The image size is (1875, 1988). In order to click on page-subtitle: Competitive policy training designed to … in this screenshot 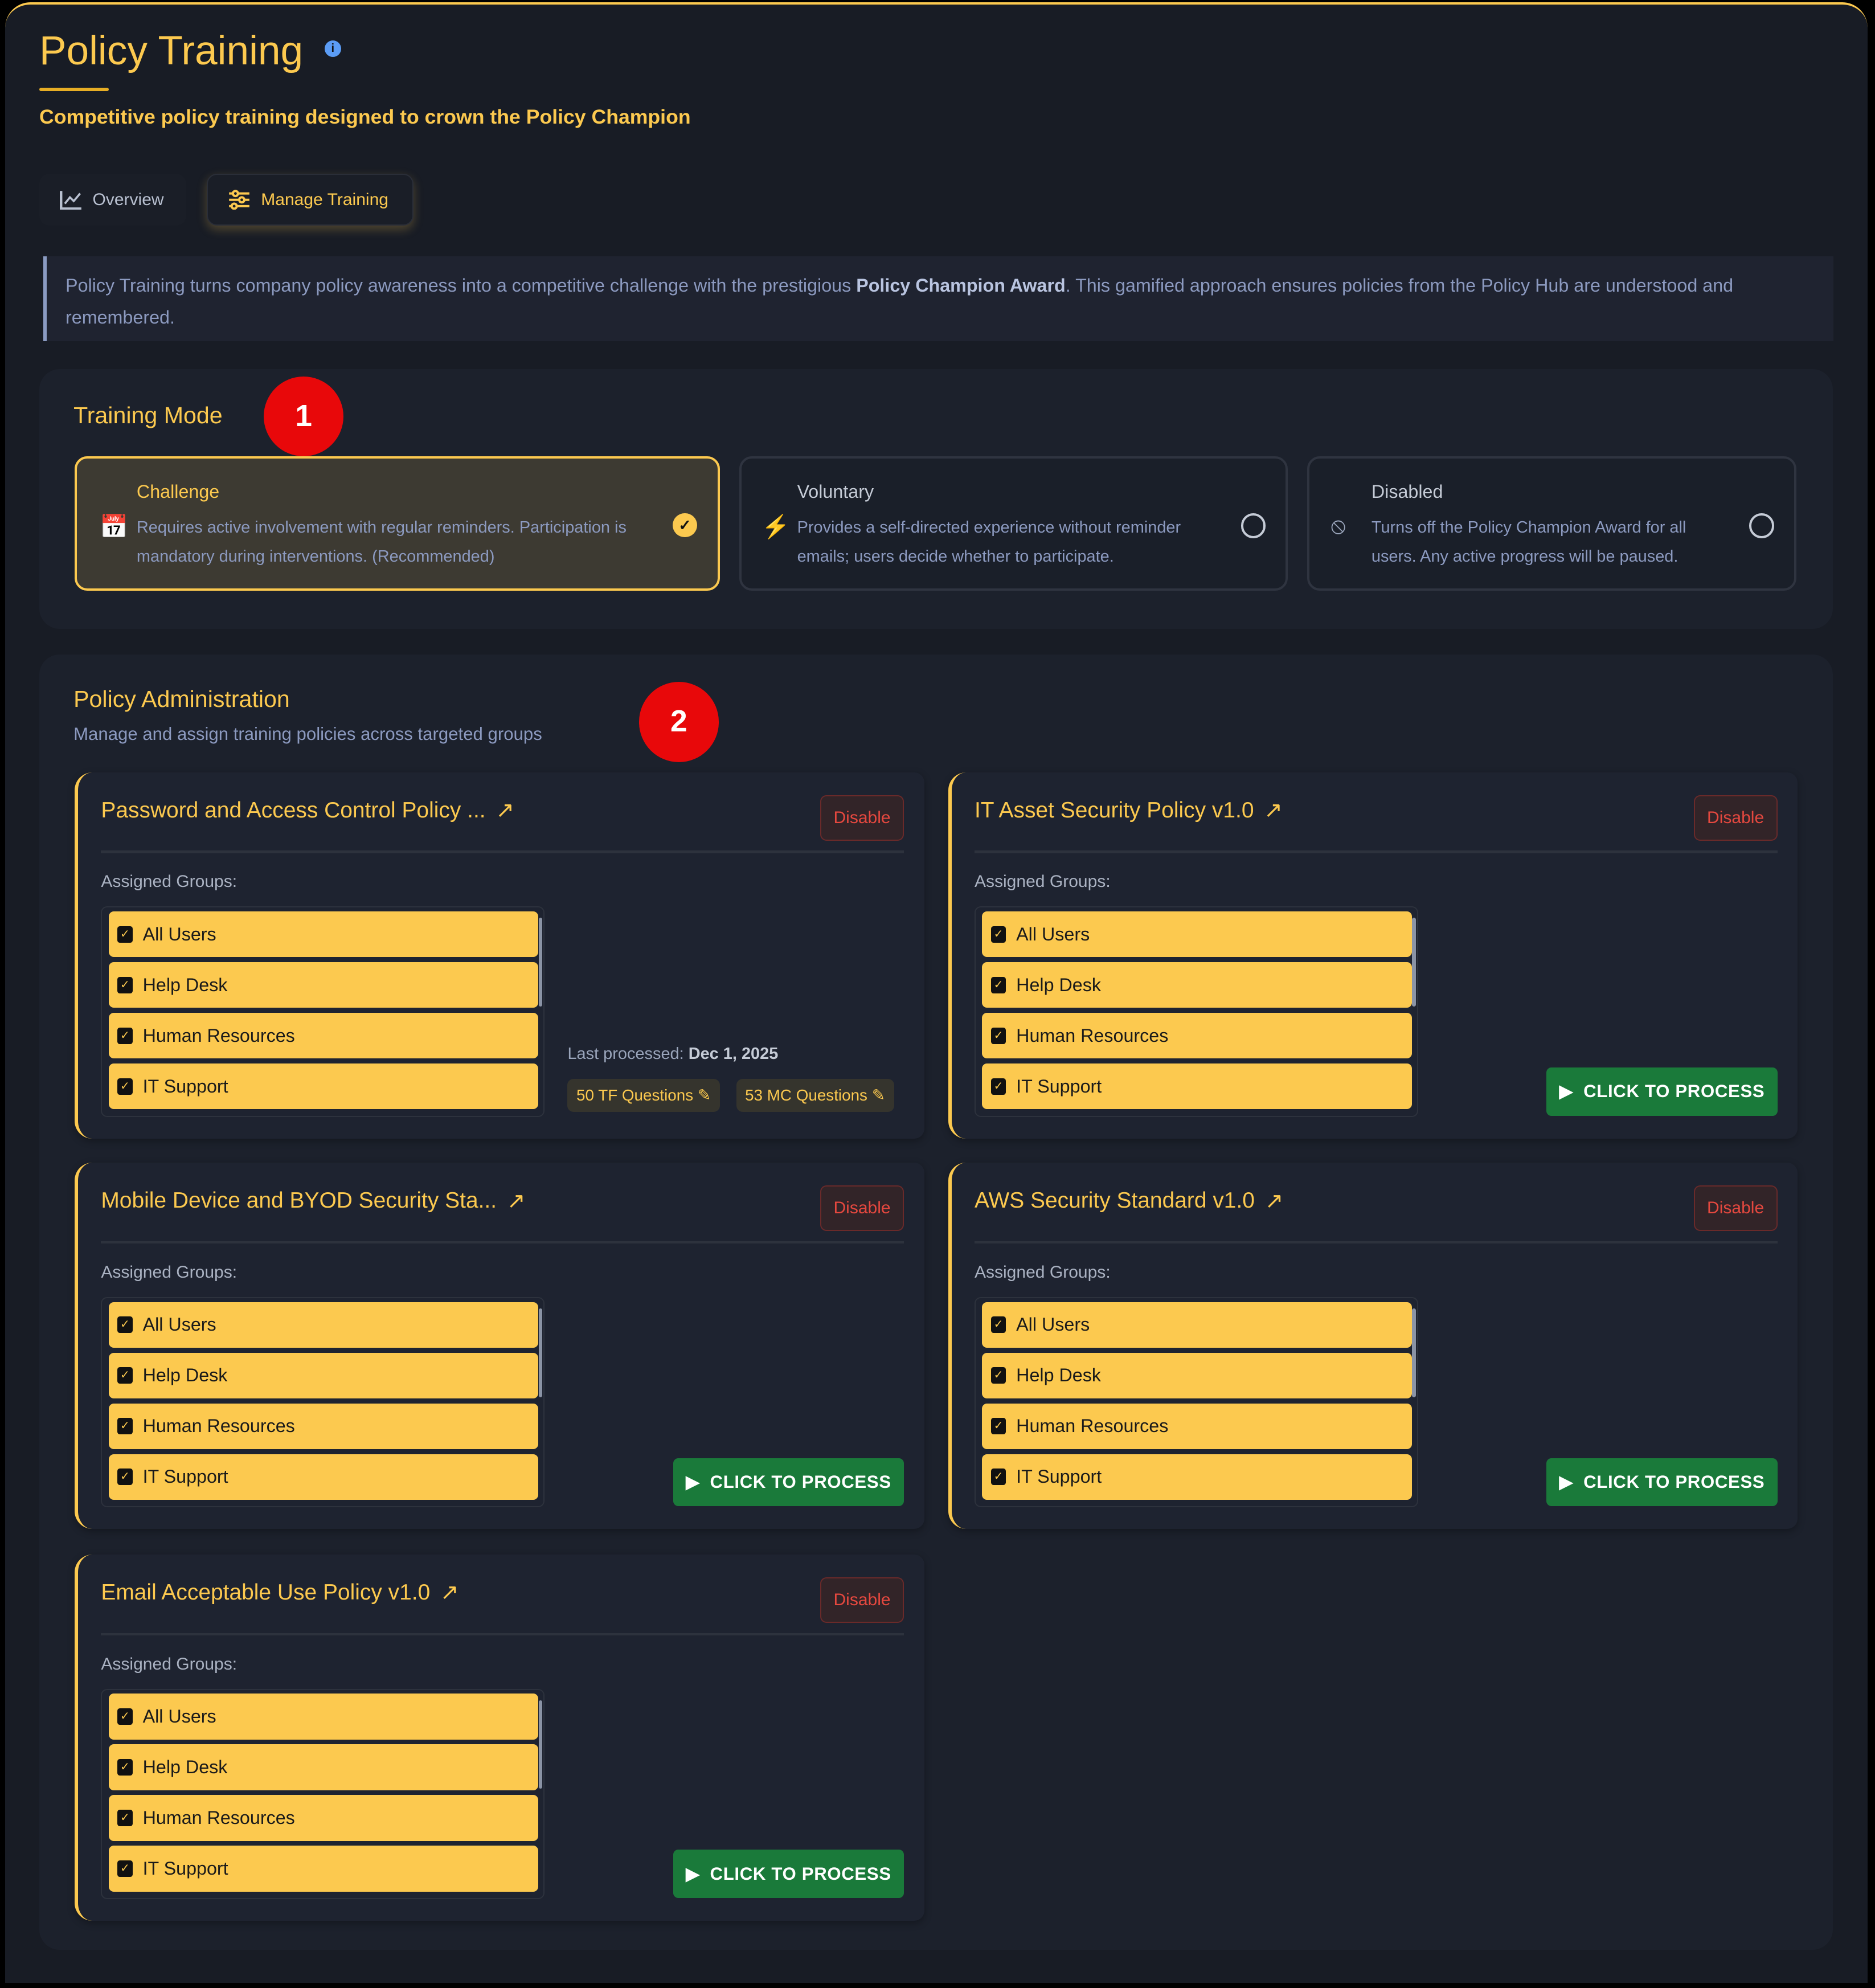, I will do `click(365, 116)`.